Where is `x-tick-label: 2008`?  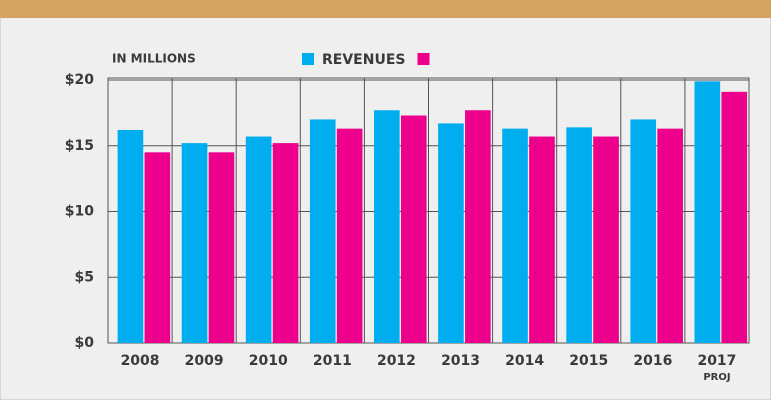 x-tick-label: 2008 is located at coordinates (140, 361).